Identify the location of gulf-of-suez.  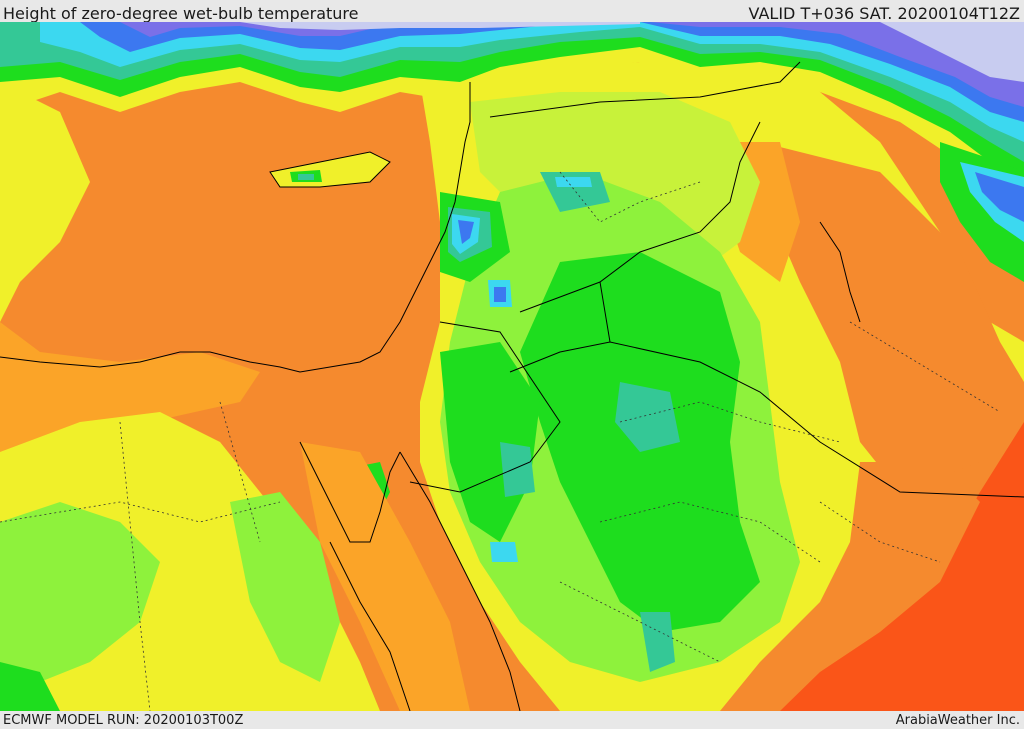
(350, 492).